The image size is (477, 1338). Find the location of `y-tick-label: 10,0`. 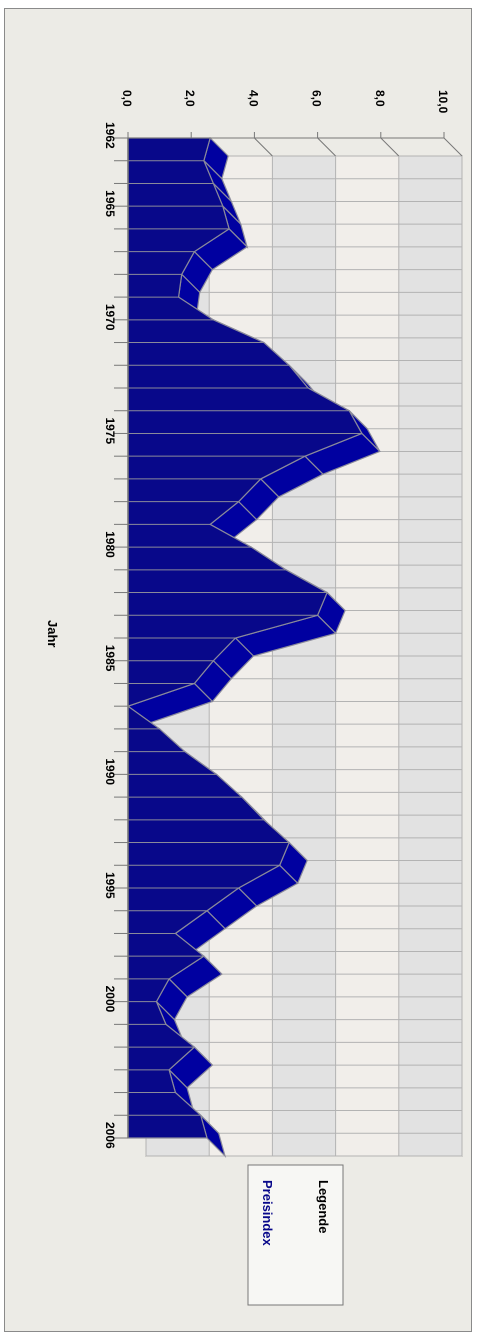

y-tick-label: 10,0 is located at coordinates (443, 102).